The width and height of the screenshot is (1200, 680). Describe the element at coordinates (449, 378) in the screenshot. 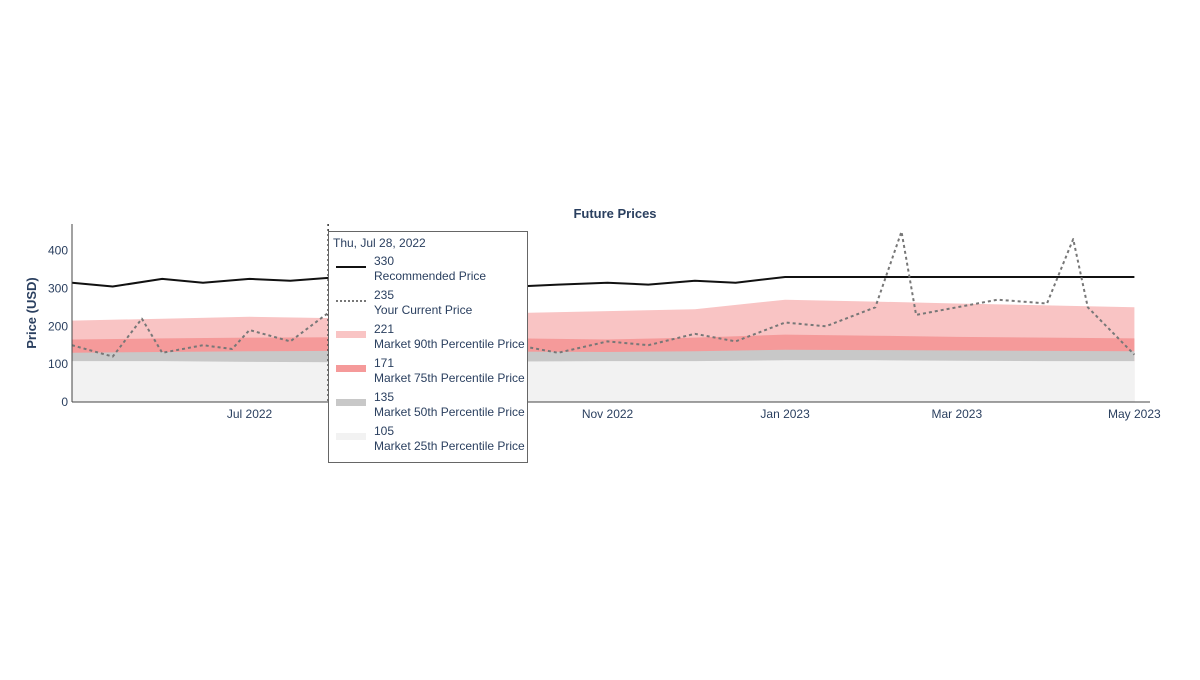

I see `tooltip-series-name: Market 75th Percentile Price` at that location.